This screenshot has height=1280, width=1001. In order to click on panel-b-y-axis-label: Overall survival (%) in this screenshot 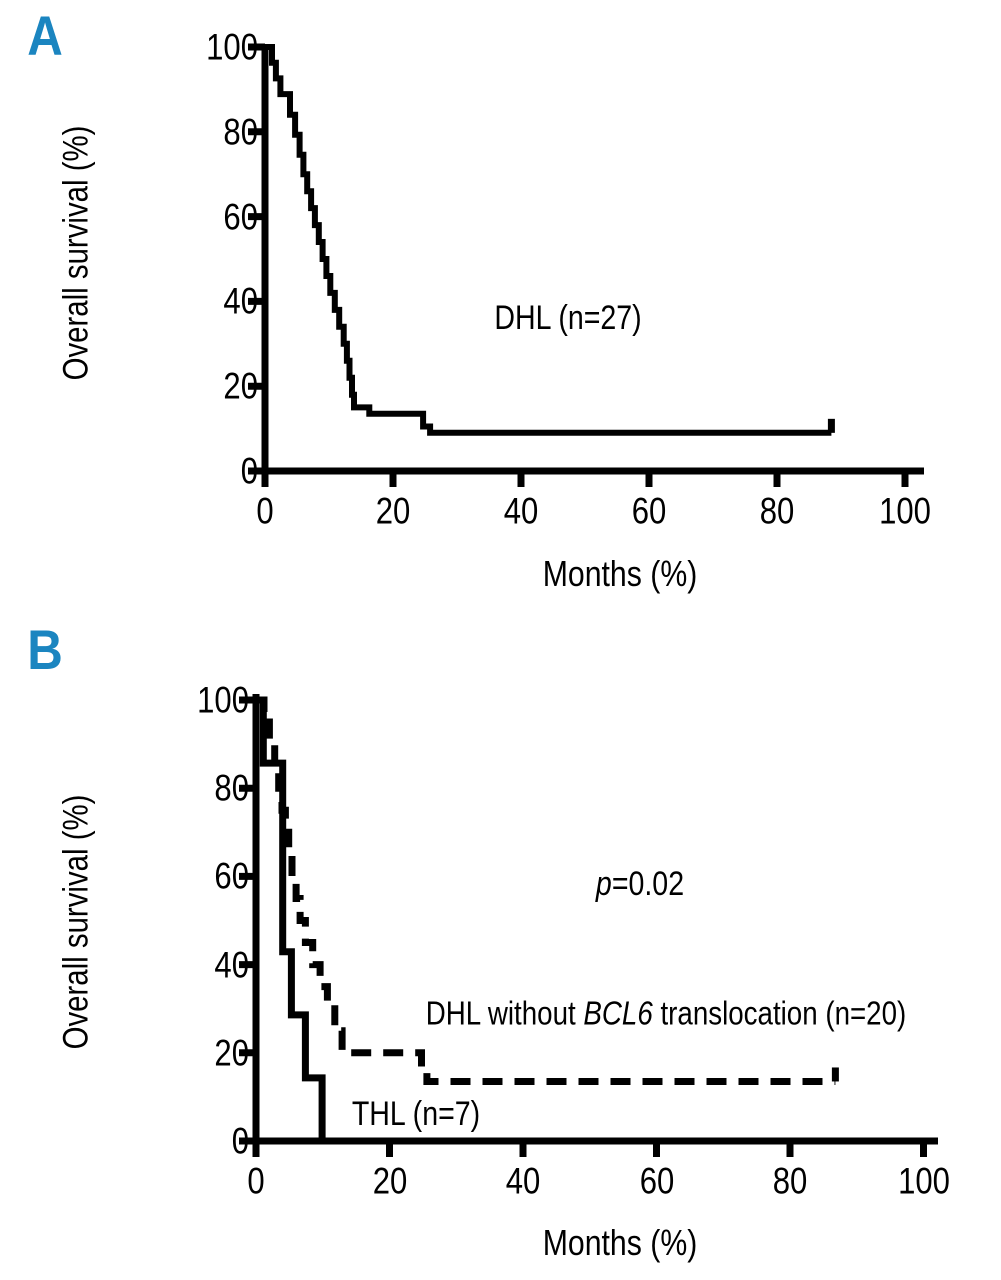, I will do `click(76, 922)`.